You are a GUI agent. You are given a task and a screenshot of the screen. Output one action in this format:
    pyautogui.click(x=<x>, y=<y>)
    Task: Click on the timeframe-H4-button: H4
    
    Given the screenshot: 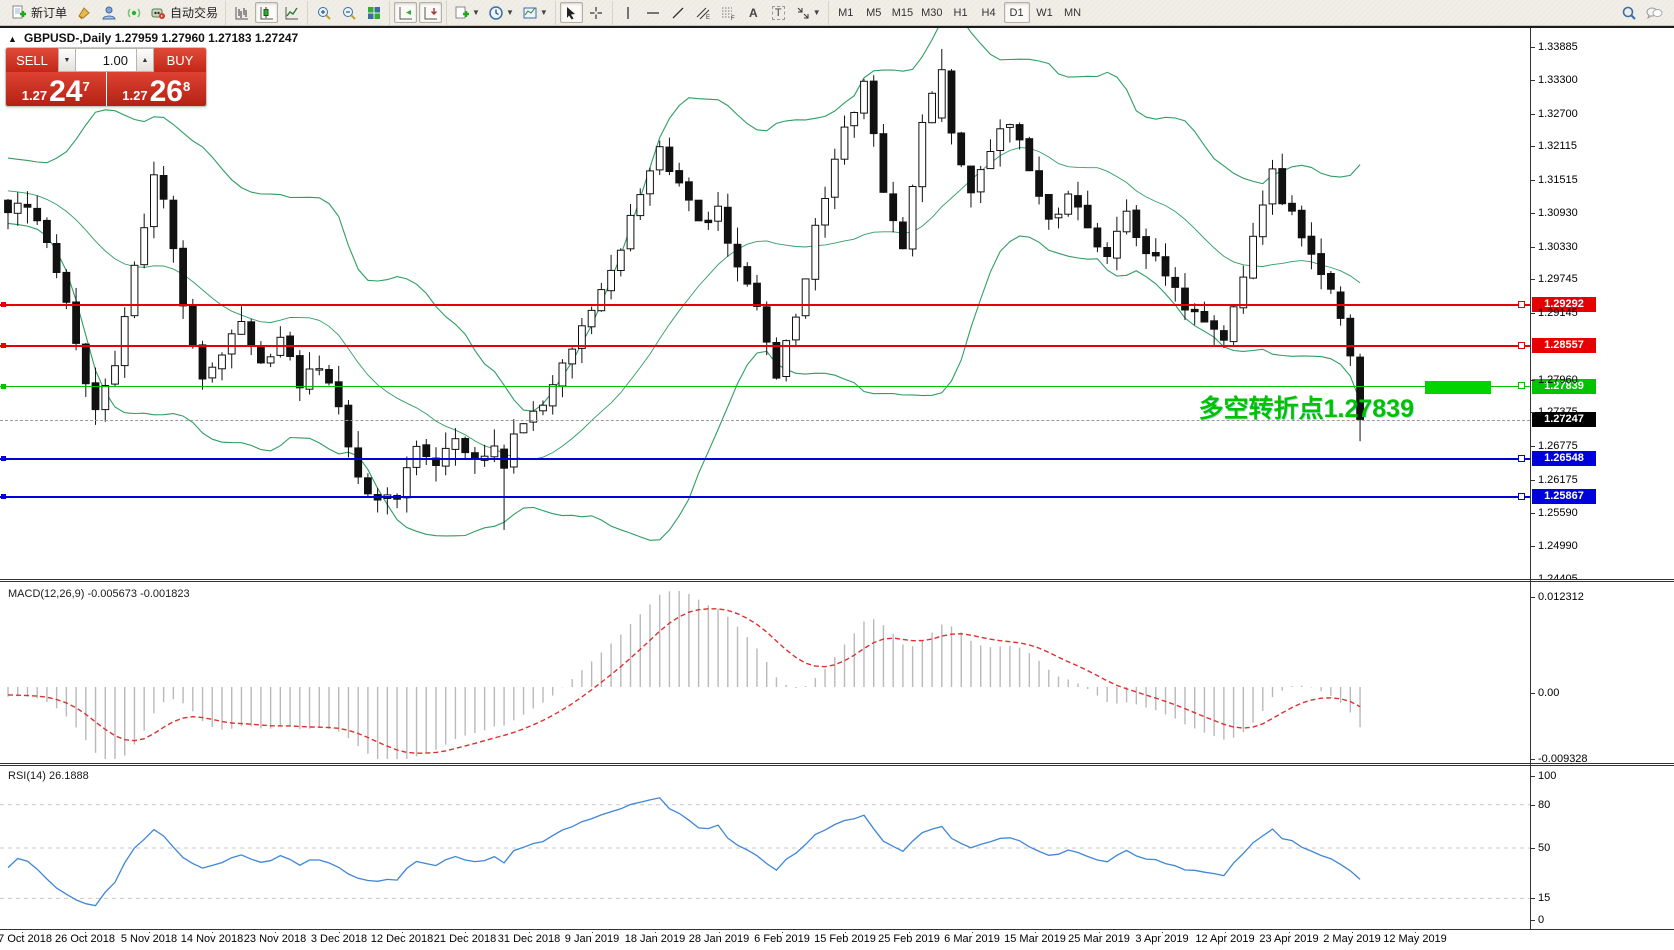 What is the action you would take?
    pyautogui.click(x=988, y=12)
    